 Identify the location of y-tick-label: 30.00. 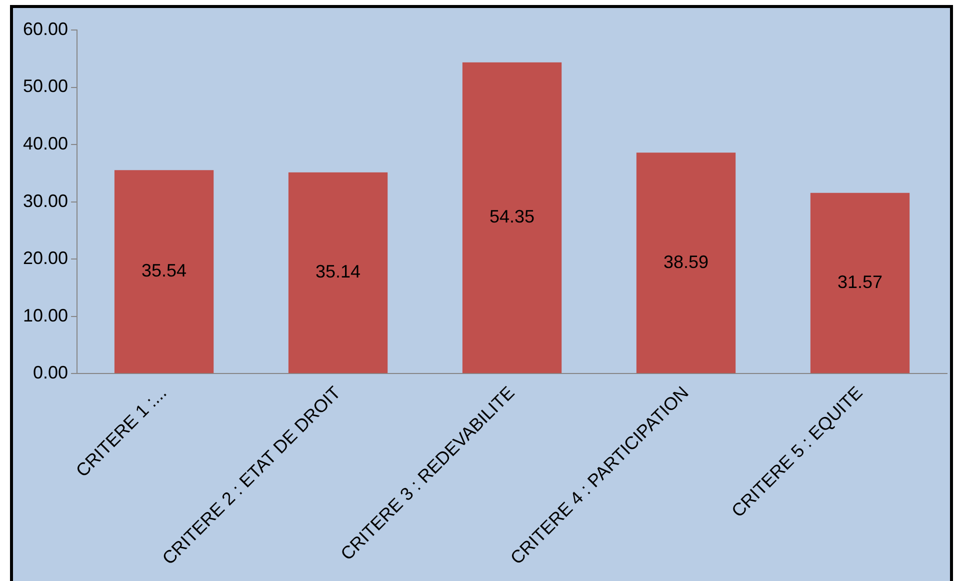
(45, 200).